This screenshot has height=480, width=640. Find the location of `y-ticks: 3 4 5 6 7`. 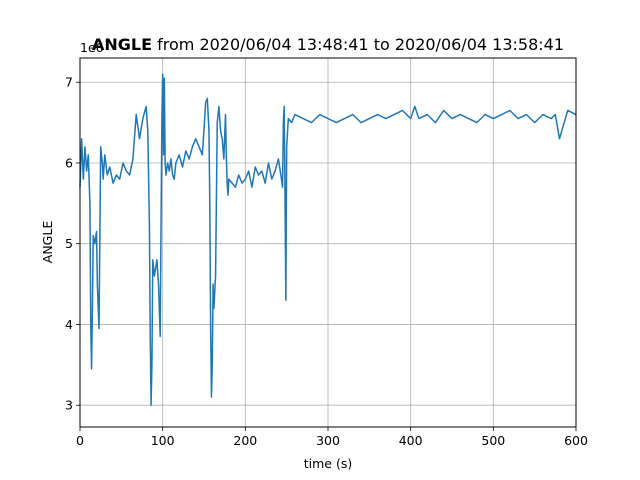

y-ticks: 3 4 5 6 7 is located at coordinates (72, 244).